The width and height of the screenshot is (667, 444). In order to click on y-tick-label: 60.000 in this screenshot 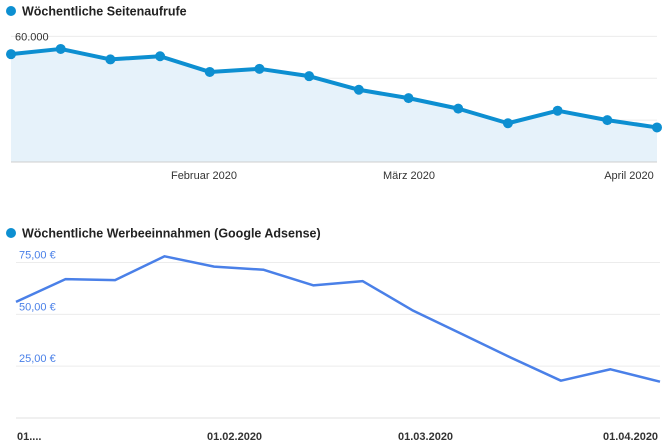, I will do `click(32, 37)`.